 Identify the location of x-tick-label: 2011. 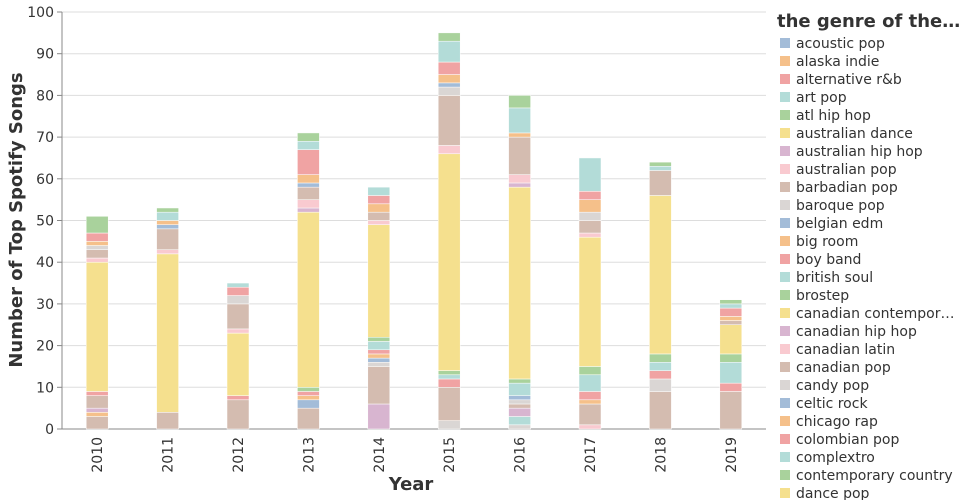
(169, 455).